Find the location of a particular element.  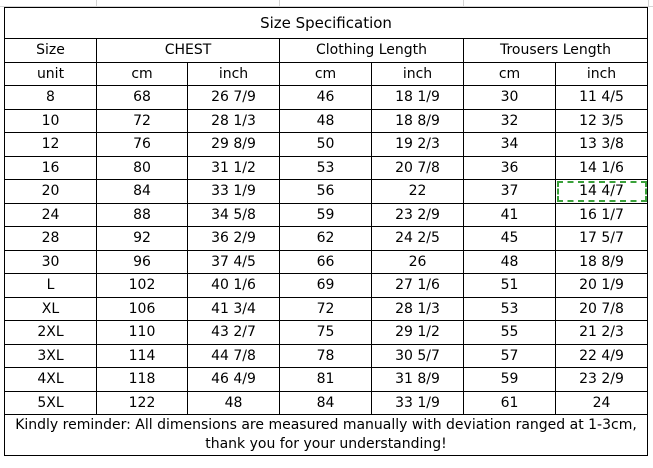

size-cell: 12 is located at coordinates (50, 144).